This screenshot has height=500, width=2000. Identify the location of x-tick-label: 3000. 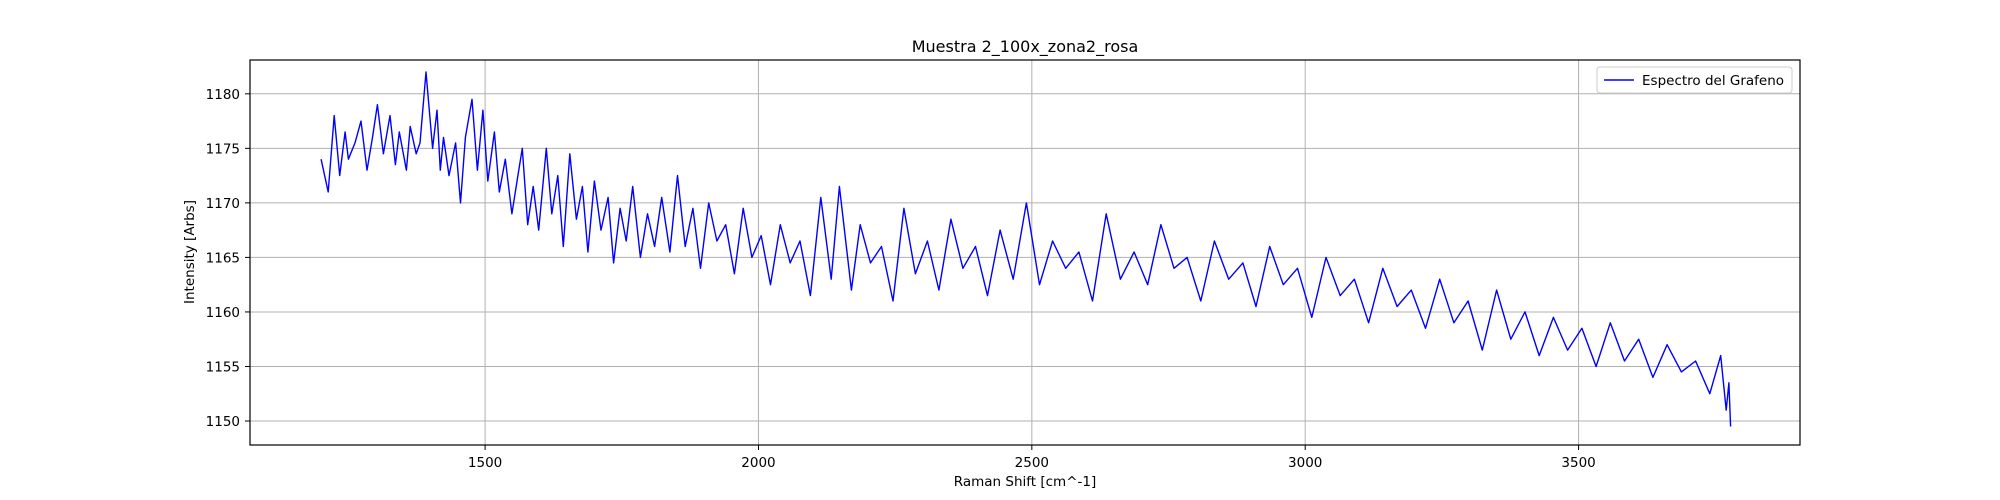
(1305, 463).